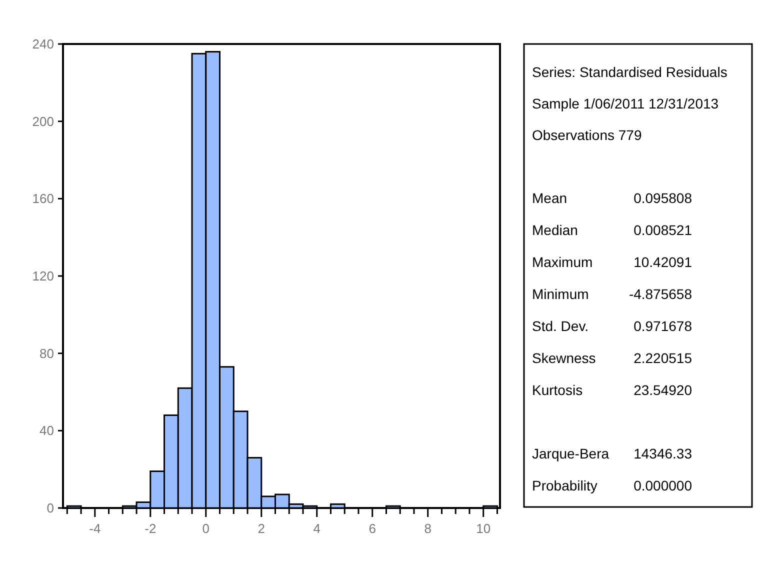 The height and width of the screenshot is (566, 765). What do you see at coordinates (206, 528) in the screenshot?
I see `x-tick-label: 0` at bounding box center [206, 528].